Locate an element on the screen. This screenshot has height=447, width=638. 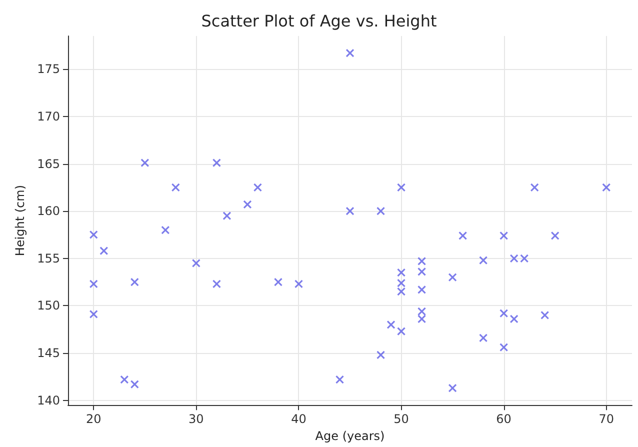
y-tick-label: 175 is located at coordinates (48, 69).